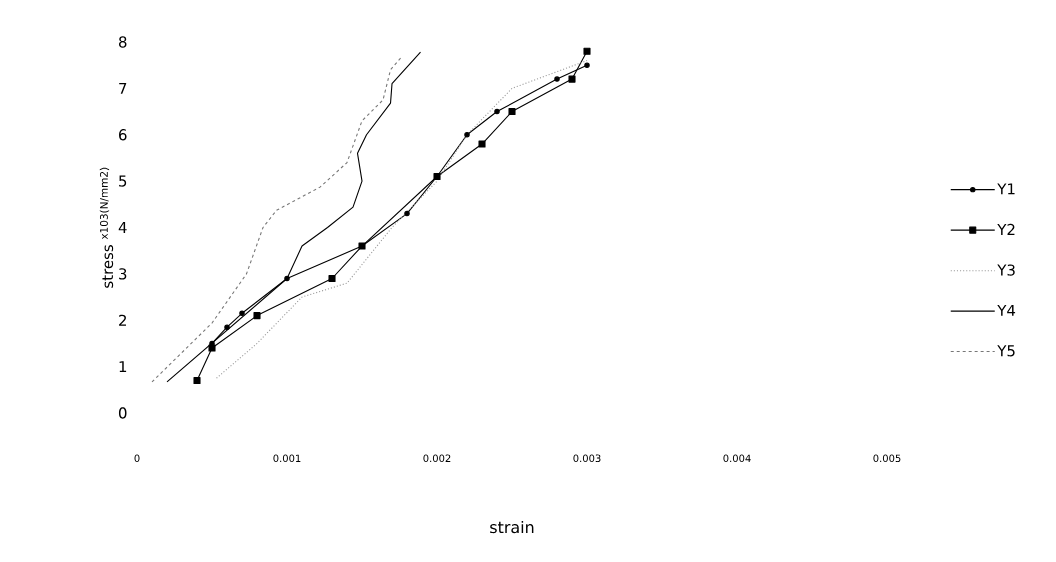 The width and height of the screenshot is (1056, 562). I want to click on y-axis-title: stress $^{x103(N/mm2)}$, so click(106, 227).